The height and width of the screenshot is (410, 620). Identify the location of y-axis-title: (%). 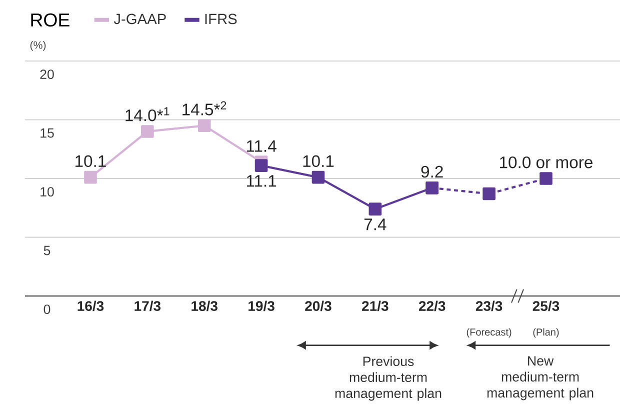
(38, 45).